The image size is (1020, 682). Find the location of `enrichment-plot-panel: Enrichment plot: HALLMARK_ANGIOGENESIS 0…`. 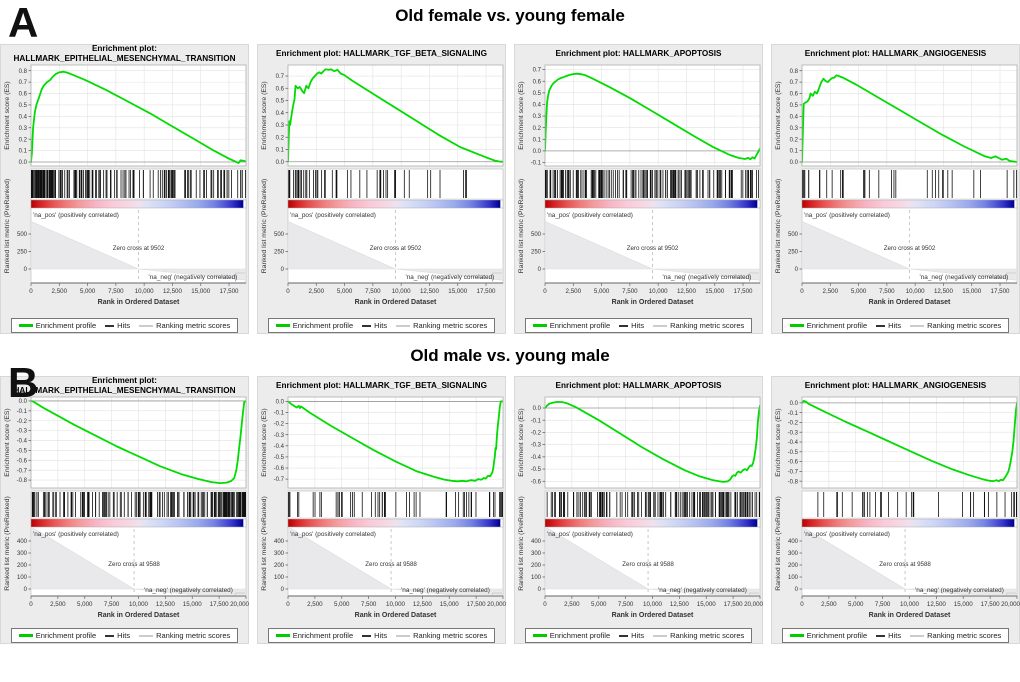

enrichment-plot-panel: Enrichment plot: HALLMARK_ANGIOGENESIS 0… is located at coordinates (895, 189).